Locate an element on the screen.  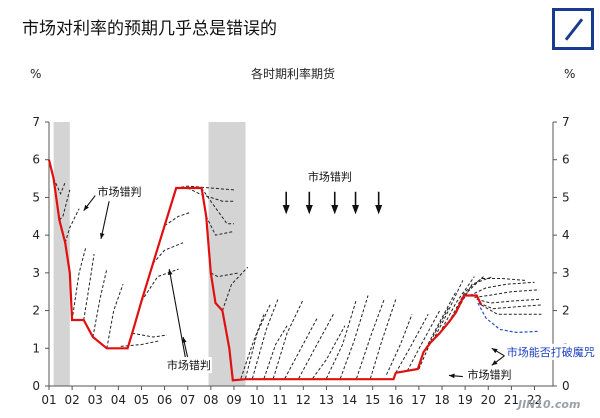
y-tick-label-right: 7 is located at coordinates (566, 122).